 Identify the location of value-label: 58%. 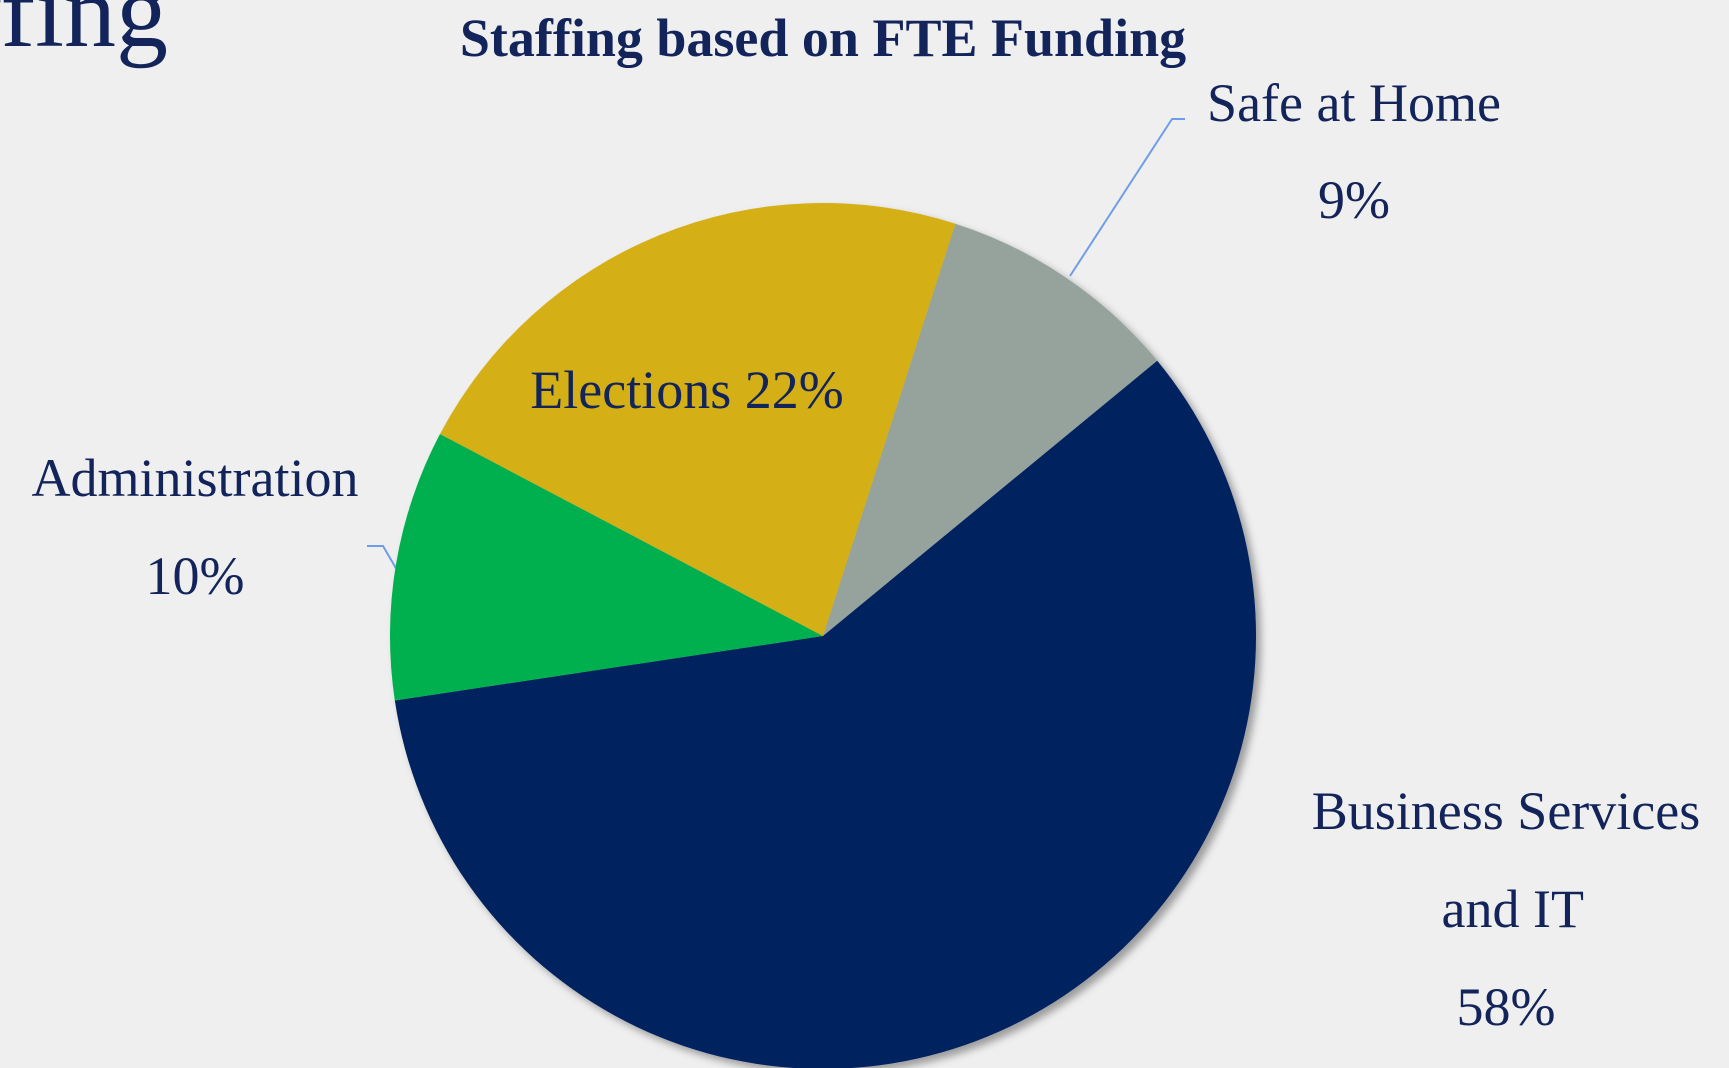
(1506, 1007).